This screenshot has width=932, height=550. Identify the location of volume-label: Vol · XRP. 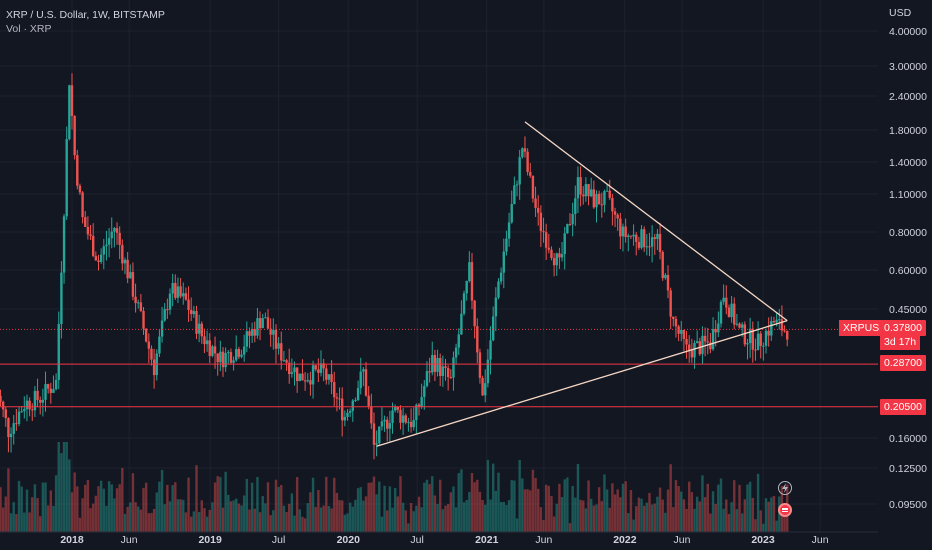
(29, 29).